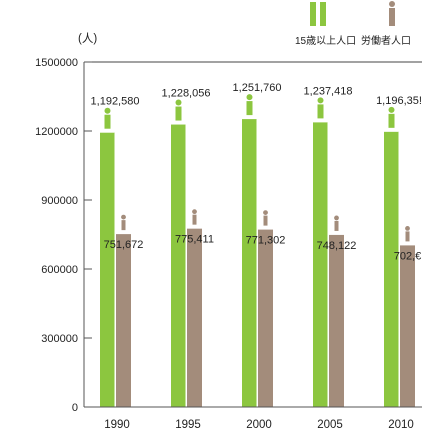  Describe the element at coordinates (87, 38) in the screenshot. I see `y-unit-label: (人)` at that location.